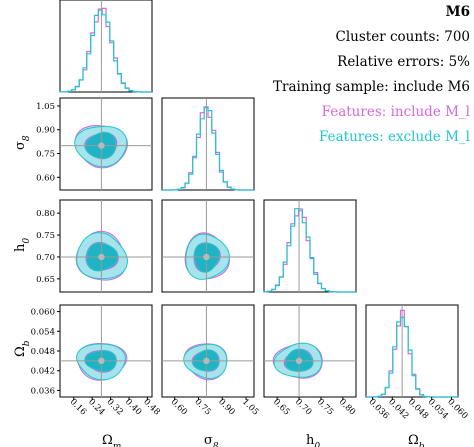 The width and height of the screenshot is (474, 447). I want to click on x-tick-label: 1.05, so click(250, 407).